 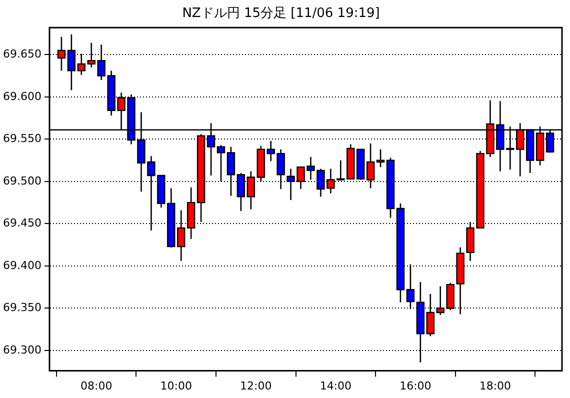 What do you see at coordinates (22, 349) in the screenshot?
I see `y-tick-label: 69.300` at bounding box center [22, 349].